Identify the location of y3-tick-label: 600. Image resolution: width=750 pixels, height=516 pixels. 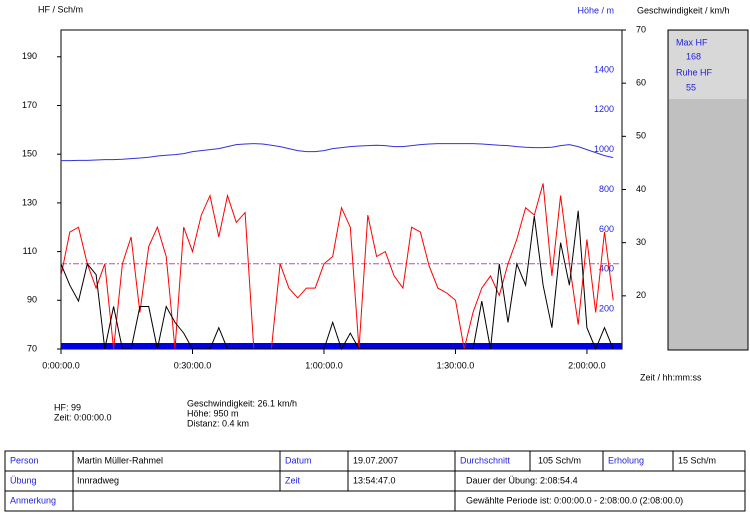
(606, 229).